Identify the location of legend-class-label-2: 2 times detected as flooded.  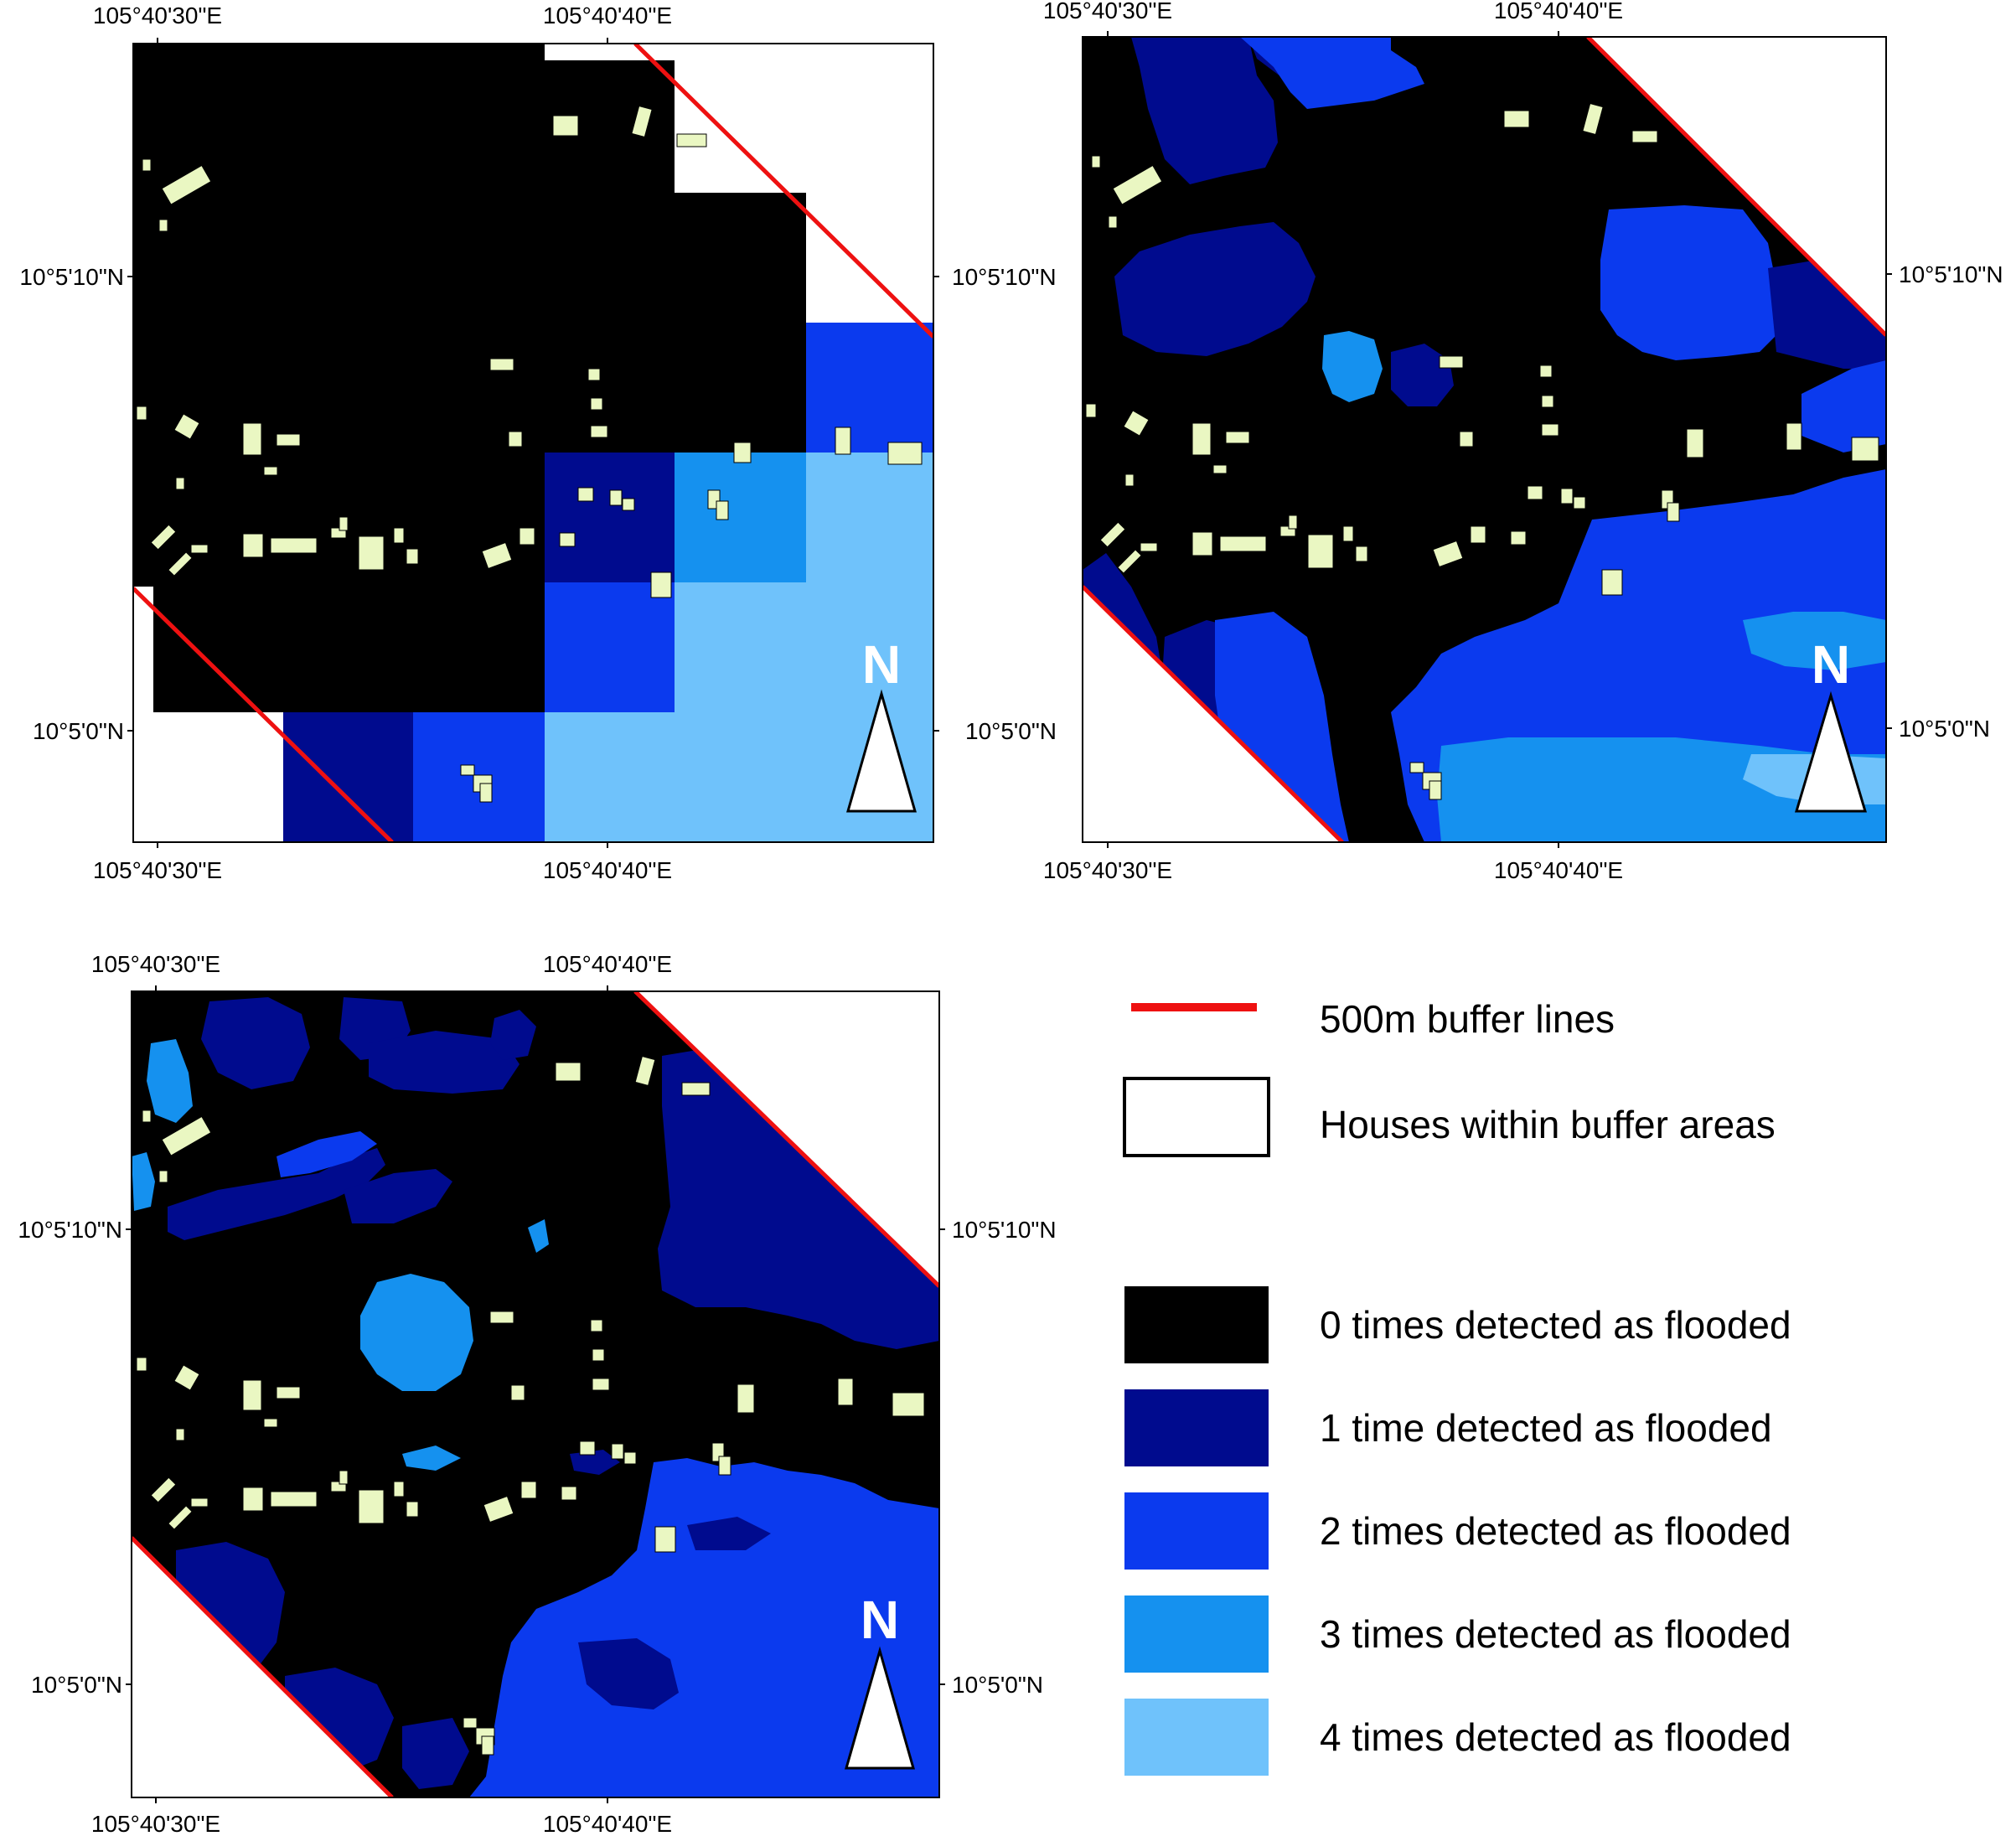
(1555, 1531).